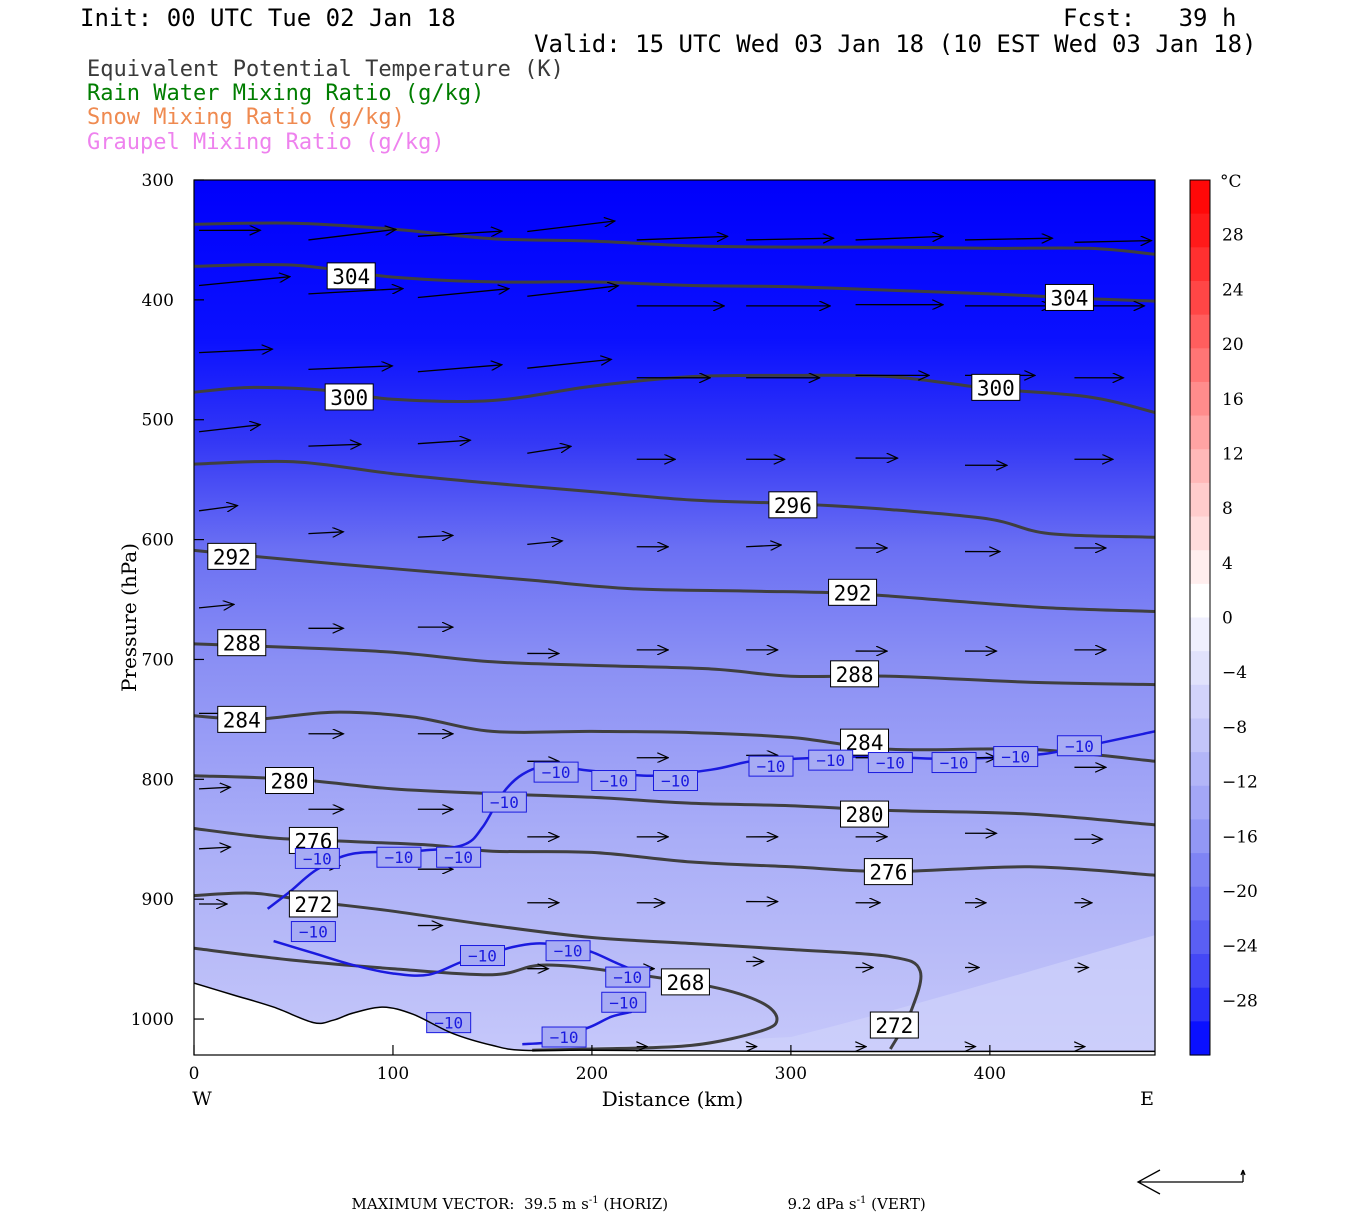  I want to click on y-tick-label: 400, so click(158, 301).